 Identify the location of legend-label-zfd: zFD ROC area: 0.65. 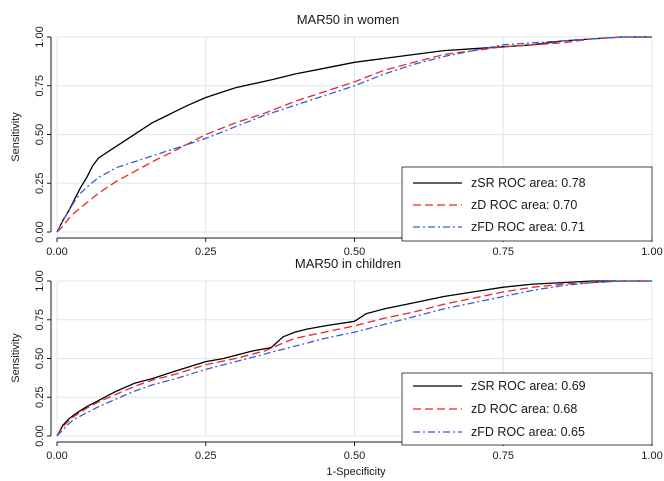
(528, 432).